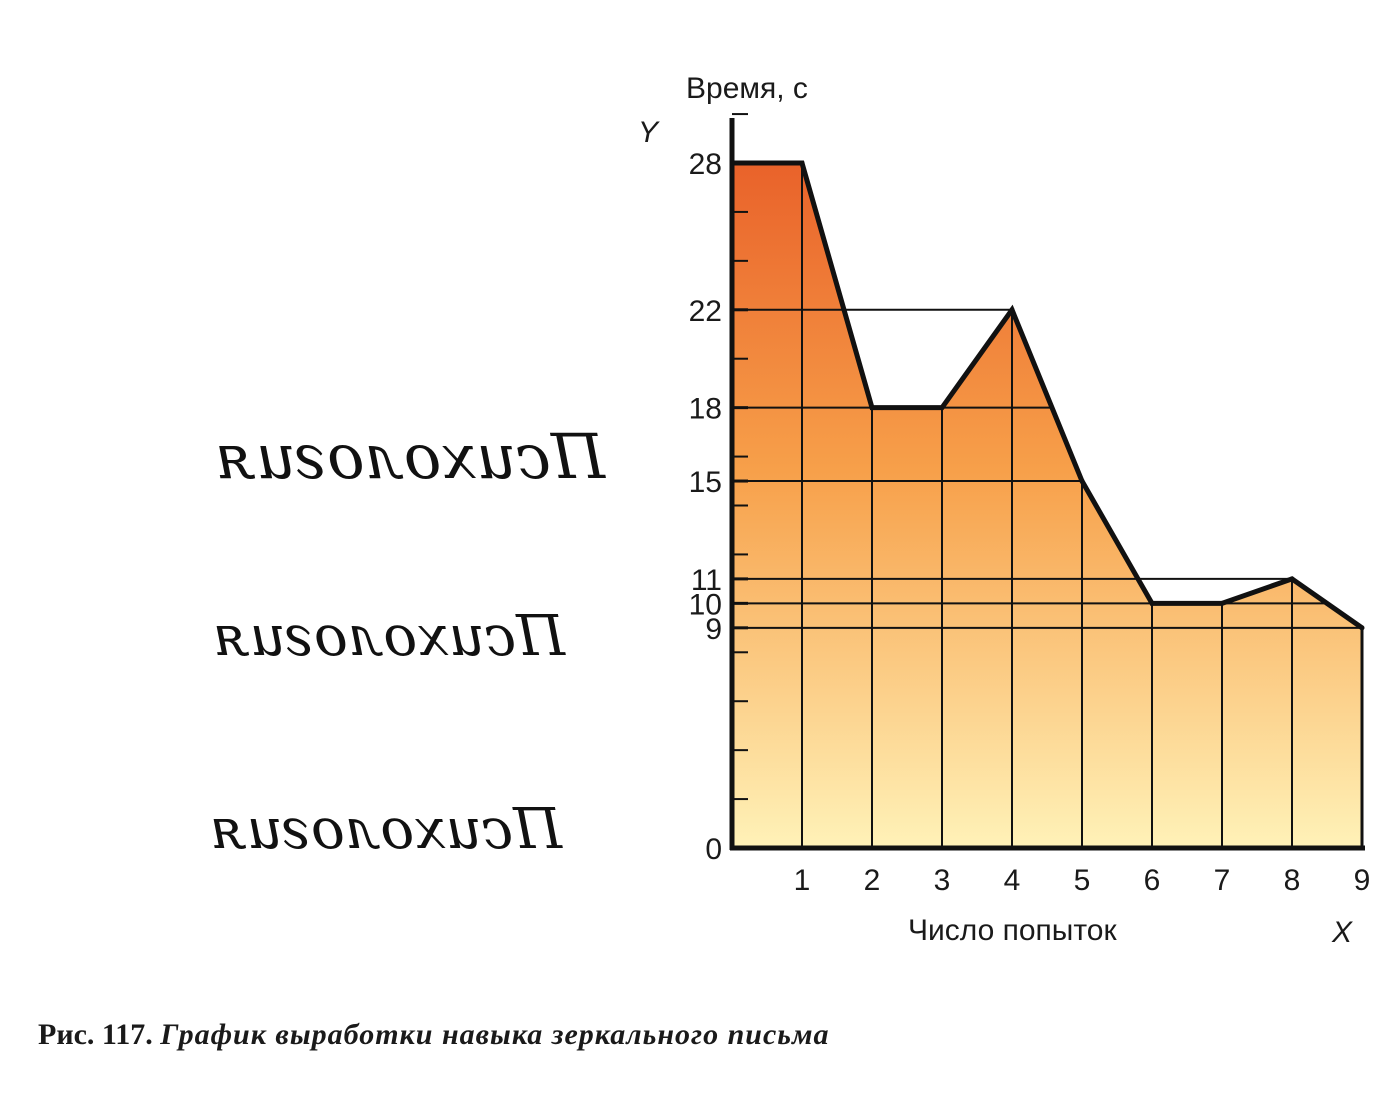 This screenshot has height=1115, width=1395. I want to click on x-tick-label-9: 9, so click(1362, 880).